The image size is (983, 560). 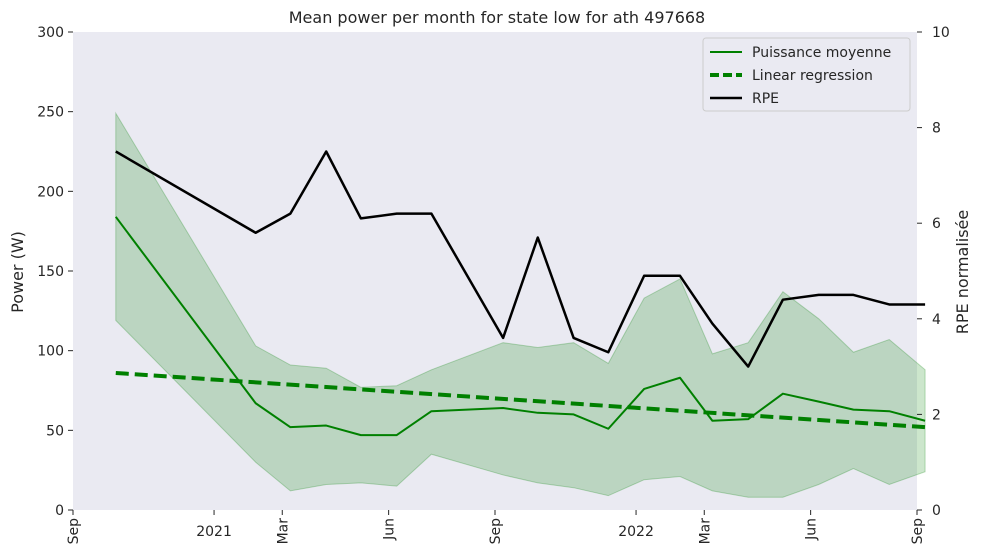 I want to click on left-tick-label: 200, so click(x=50, y=192).